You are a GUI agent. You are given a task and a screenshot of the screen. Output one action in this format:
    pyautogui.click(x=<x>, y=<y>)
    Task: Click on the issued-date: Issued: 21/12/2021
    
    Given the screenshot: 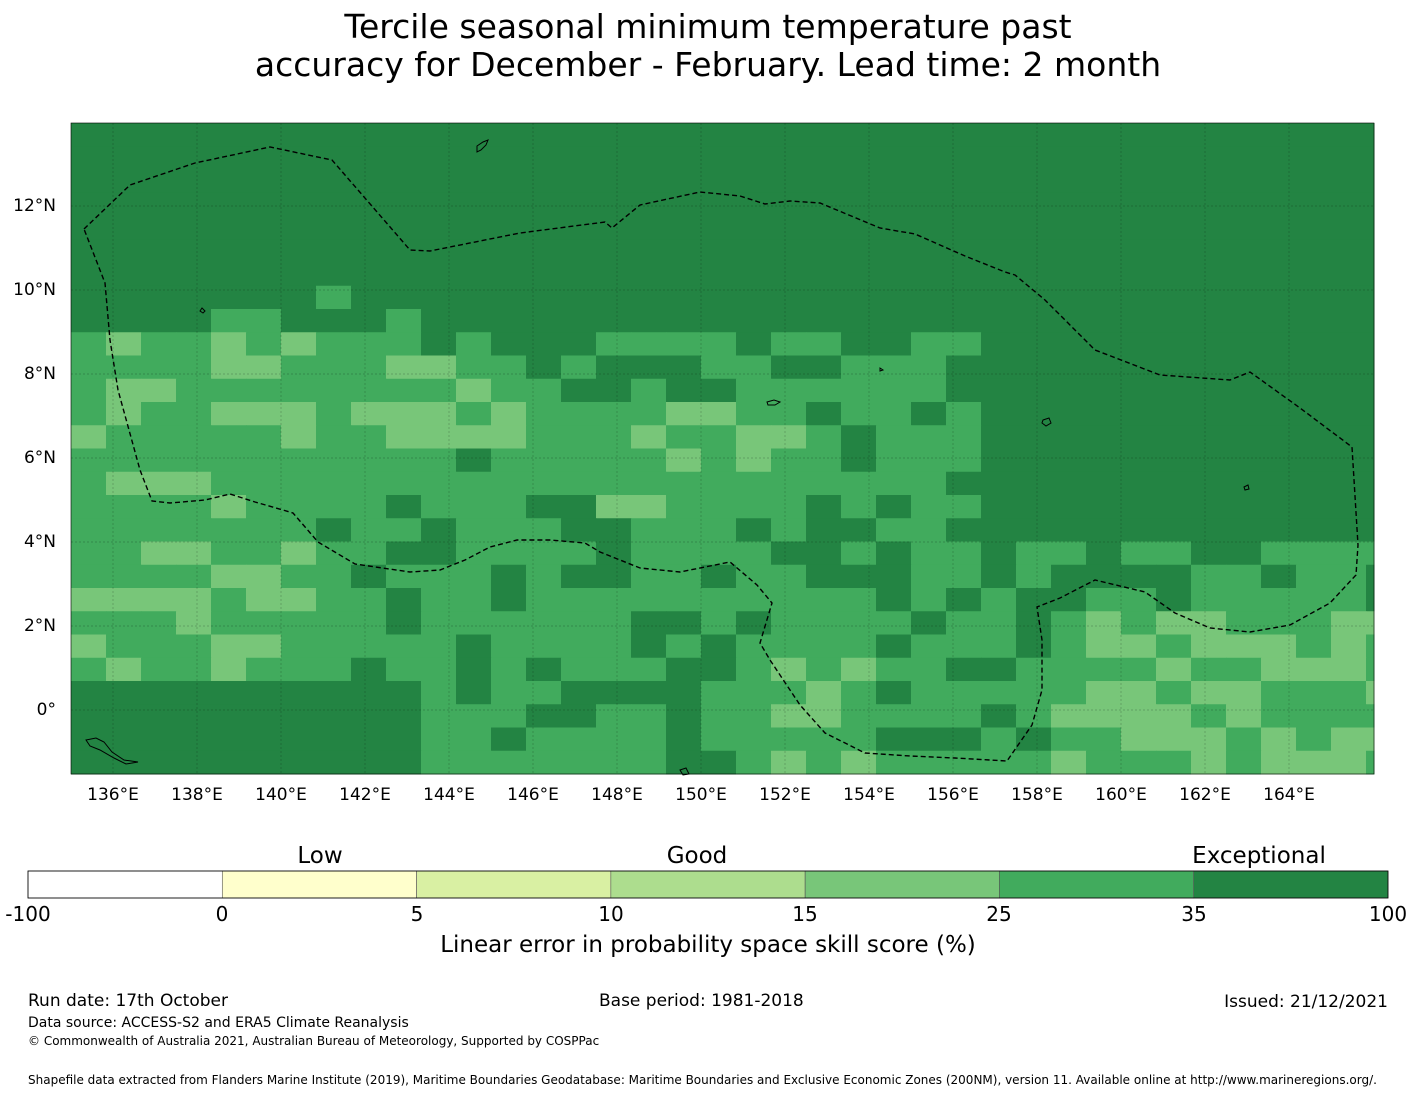 What is the action you would take?
    pyautogui.click(x=1306, y=1002)
    